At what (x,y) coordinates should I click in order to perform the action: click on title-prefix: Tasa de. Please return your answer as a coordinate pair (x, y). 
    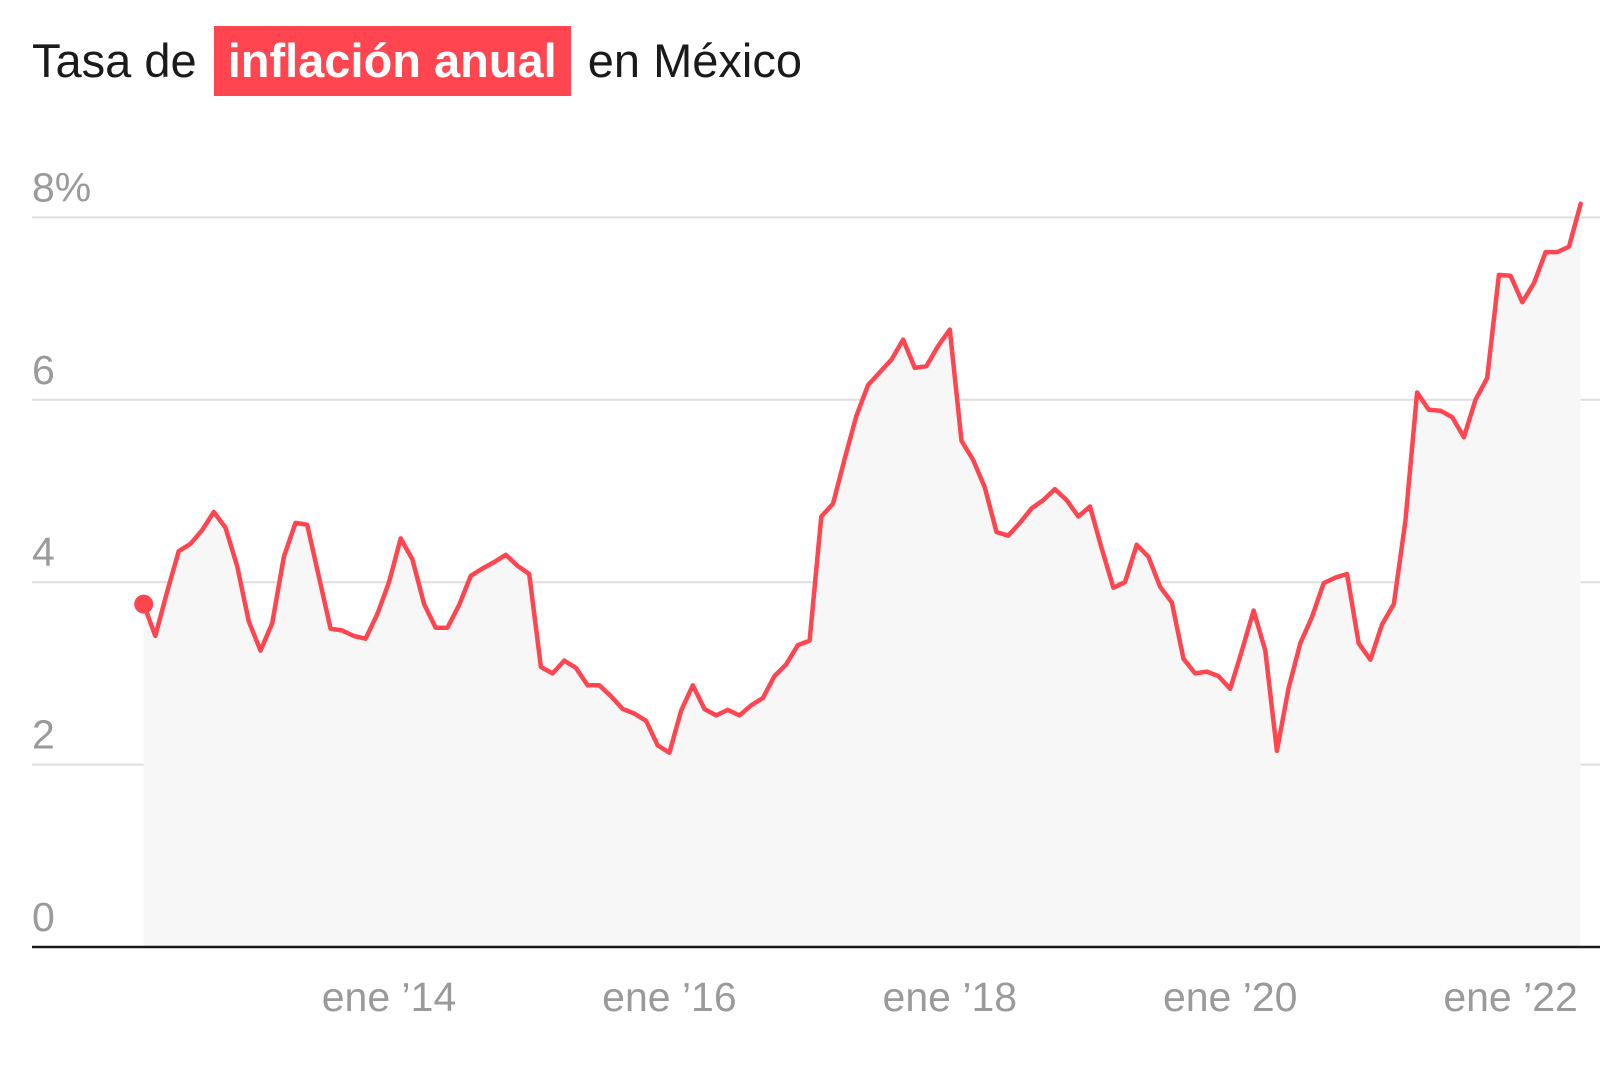
    Looking at the image, I should click on (114, 60).